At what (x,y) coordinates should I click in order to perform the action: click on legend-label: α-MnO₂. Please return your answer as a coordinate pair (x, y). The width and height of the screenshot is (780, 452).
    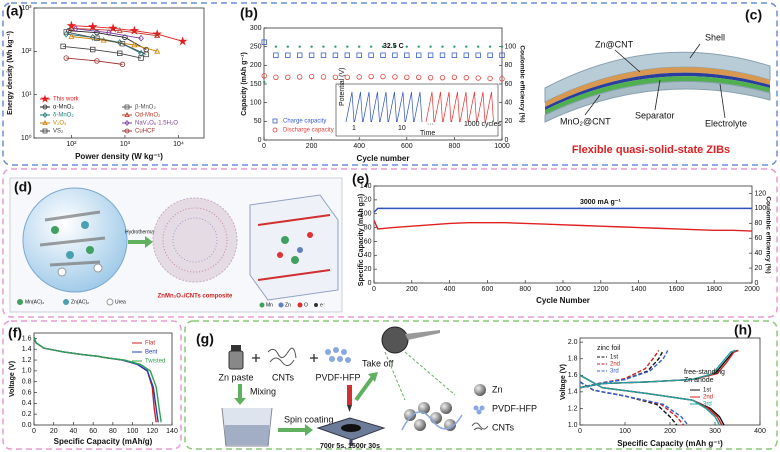
    Looking at the image, I should click on (63, 108).